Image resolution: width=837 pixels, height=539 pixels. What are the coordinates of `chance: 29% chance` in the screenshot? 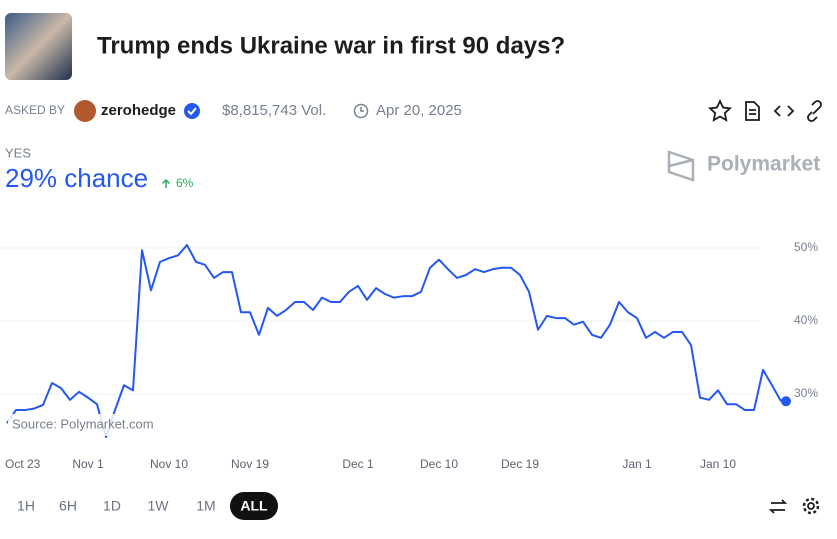 It's located at (76, 178).